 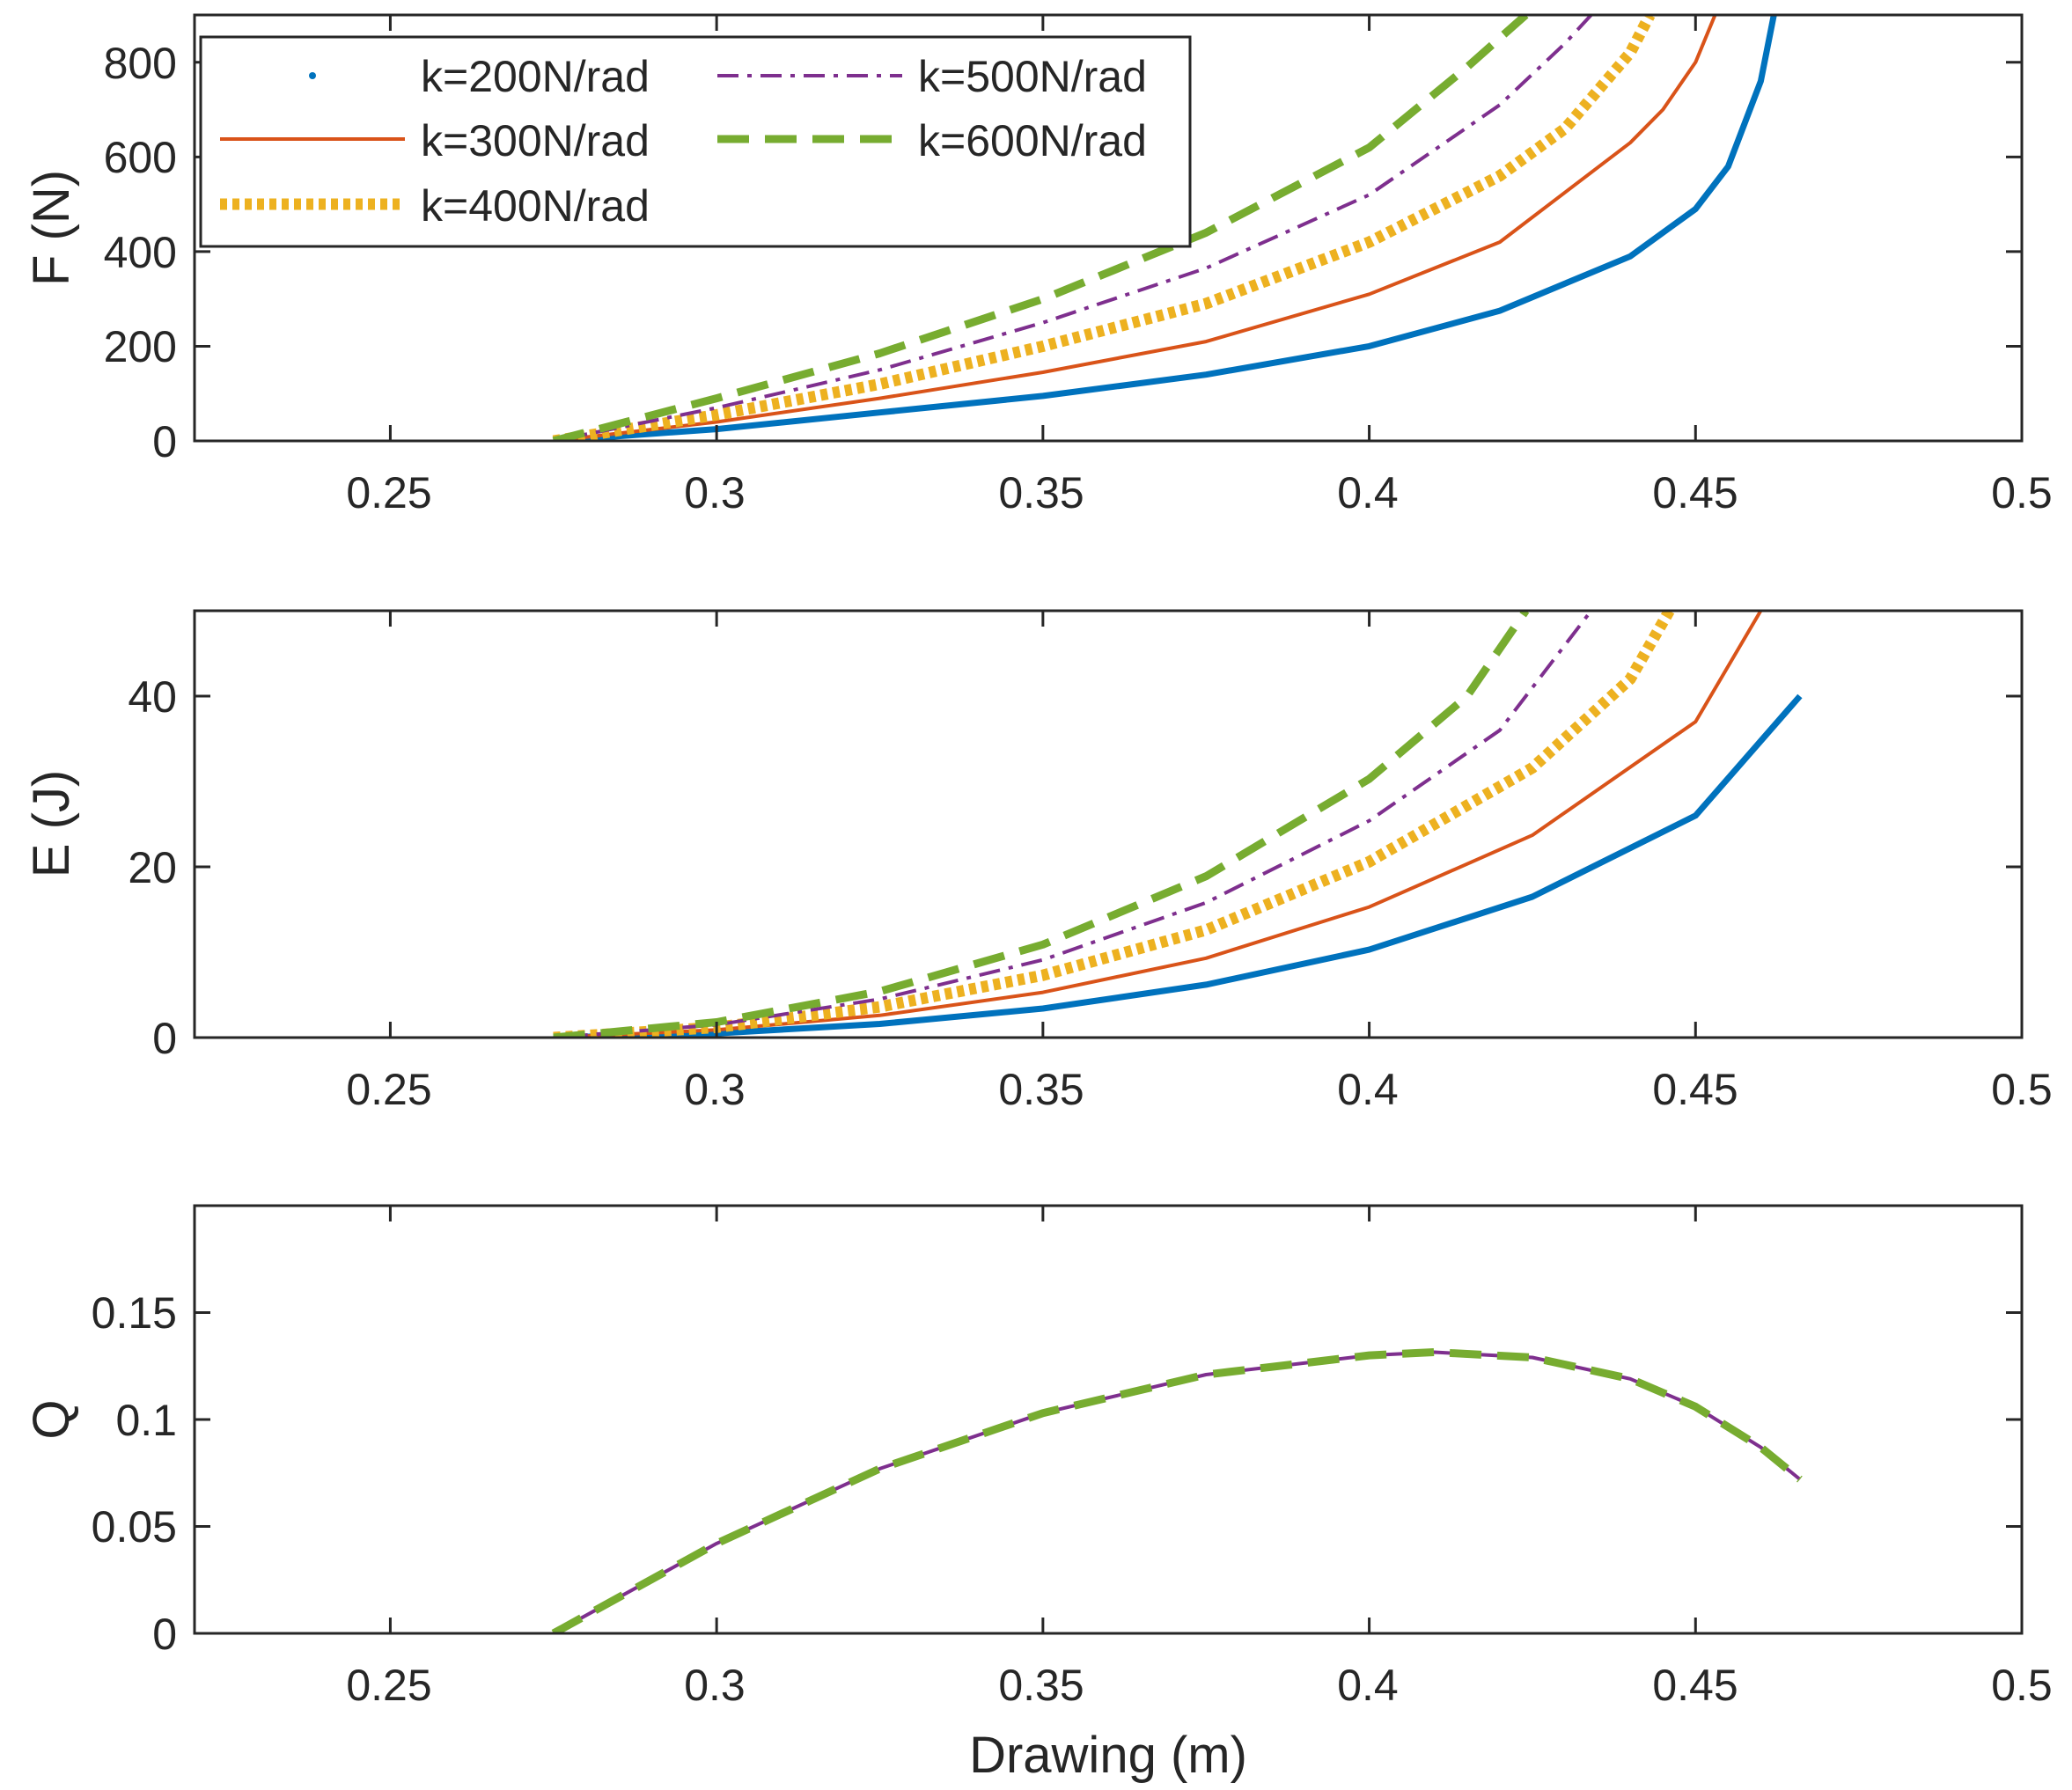 What do you see at coordinates (535, 140) in the screenshot?
I see `legend-label-k300: k=300N/rad` at bounding box center [535, 140].